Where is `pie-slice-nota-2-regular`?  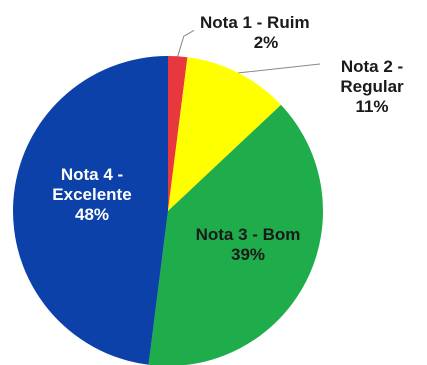 pie-slice-nota-2-regular is located at coordinates (224, 134).